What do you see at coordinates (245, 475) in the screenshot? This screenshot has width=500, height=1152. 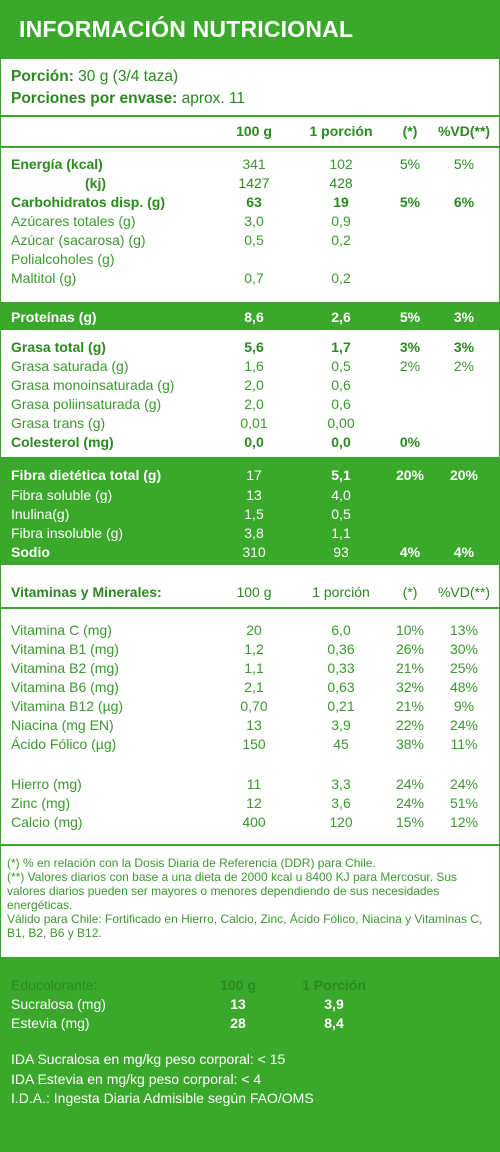 I see `fiber-row: Fibra dietética total (g) 17 5,1 20% 20%` at bounding box center [245, 475].